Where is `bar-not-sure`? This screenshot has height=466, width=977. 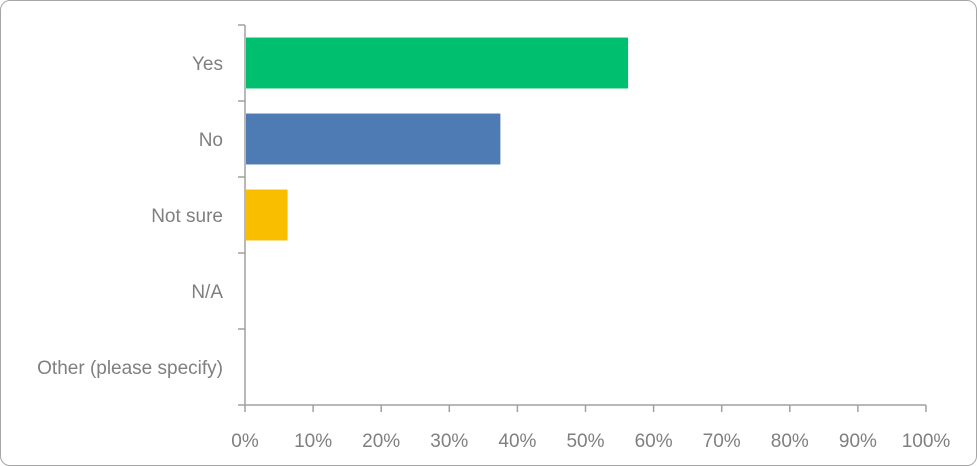 bar-not-sure is located at coordinates (267, 215).